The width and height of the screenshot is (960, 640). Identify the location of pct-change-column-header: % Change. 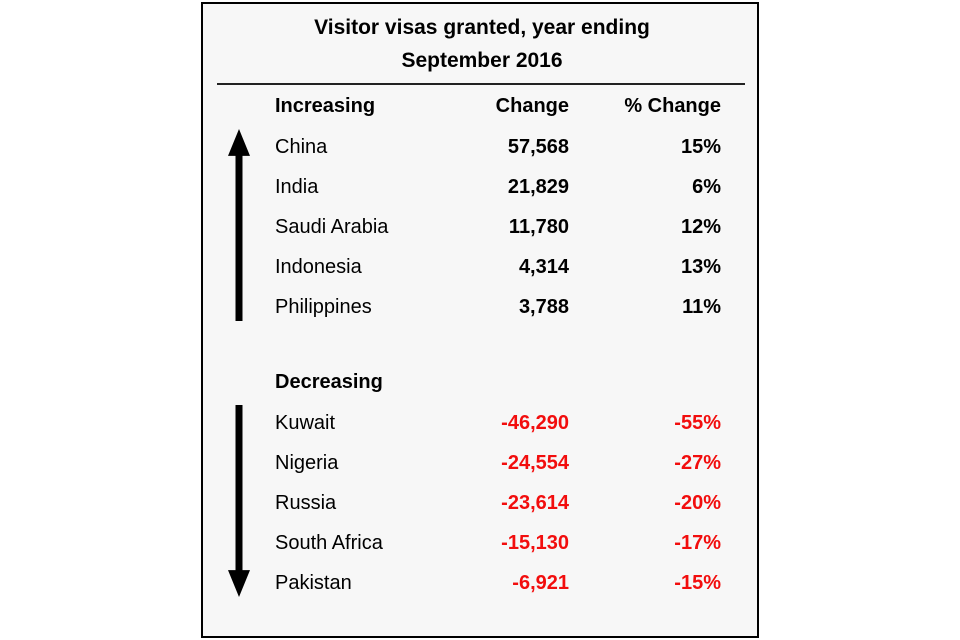
(672, 105).